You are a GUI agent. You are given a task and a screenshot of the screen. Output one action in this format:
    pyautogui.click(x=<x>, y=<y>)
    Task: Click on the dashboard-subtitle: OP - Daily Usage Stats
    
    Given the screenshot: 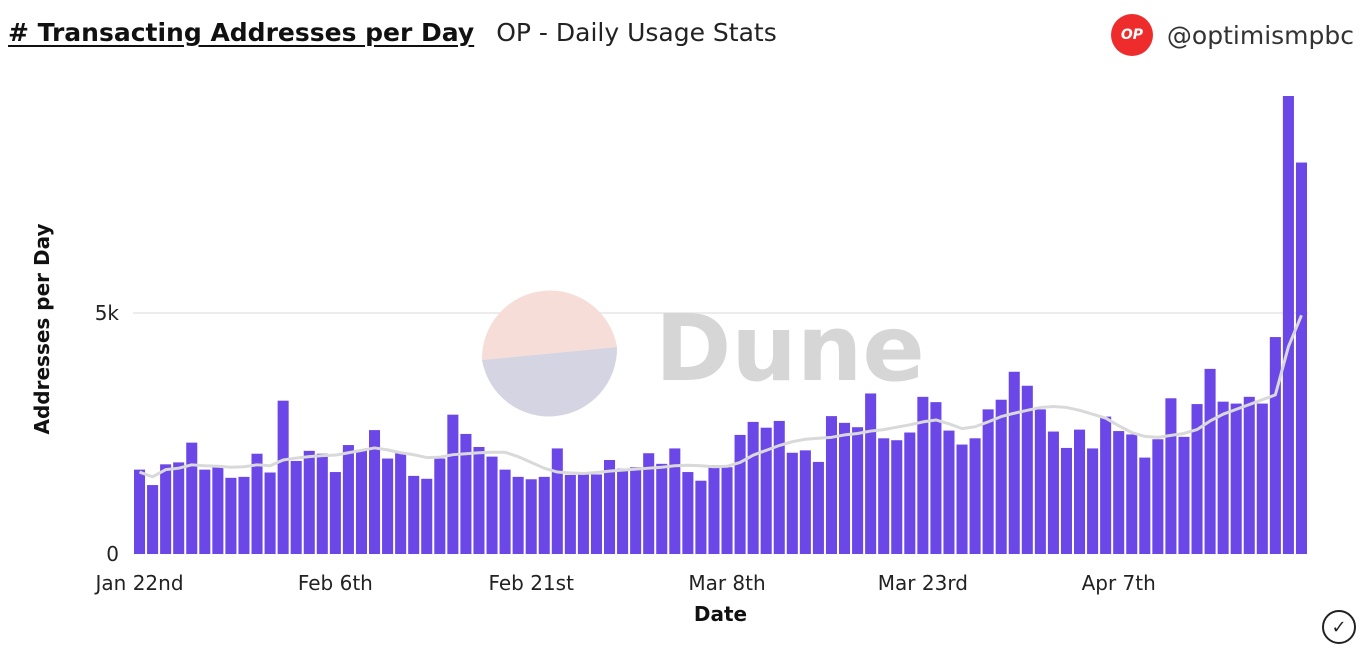 What is the action you would take?
    pyautogui.click(x=636, y=32)
    